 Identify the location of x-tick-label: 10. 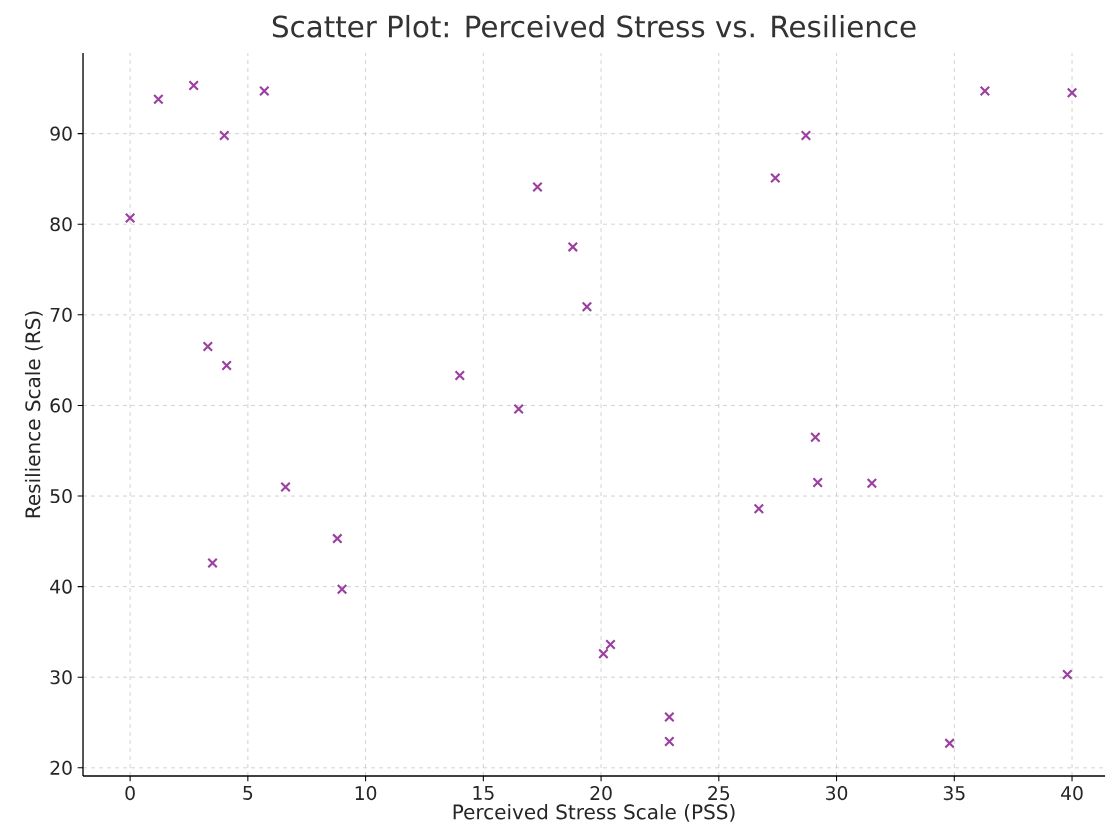
(366, 793).